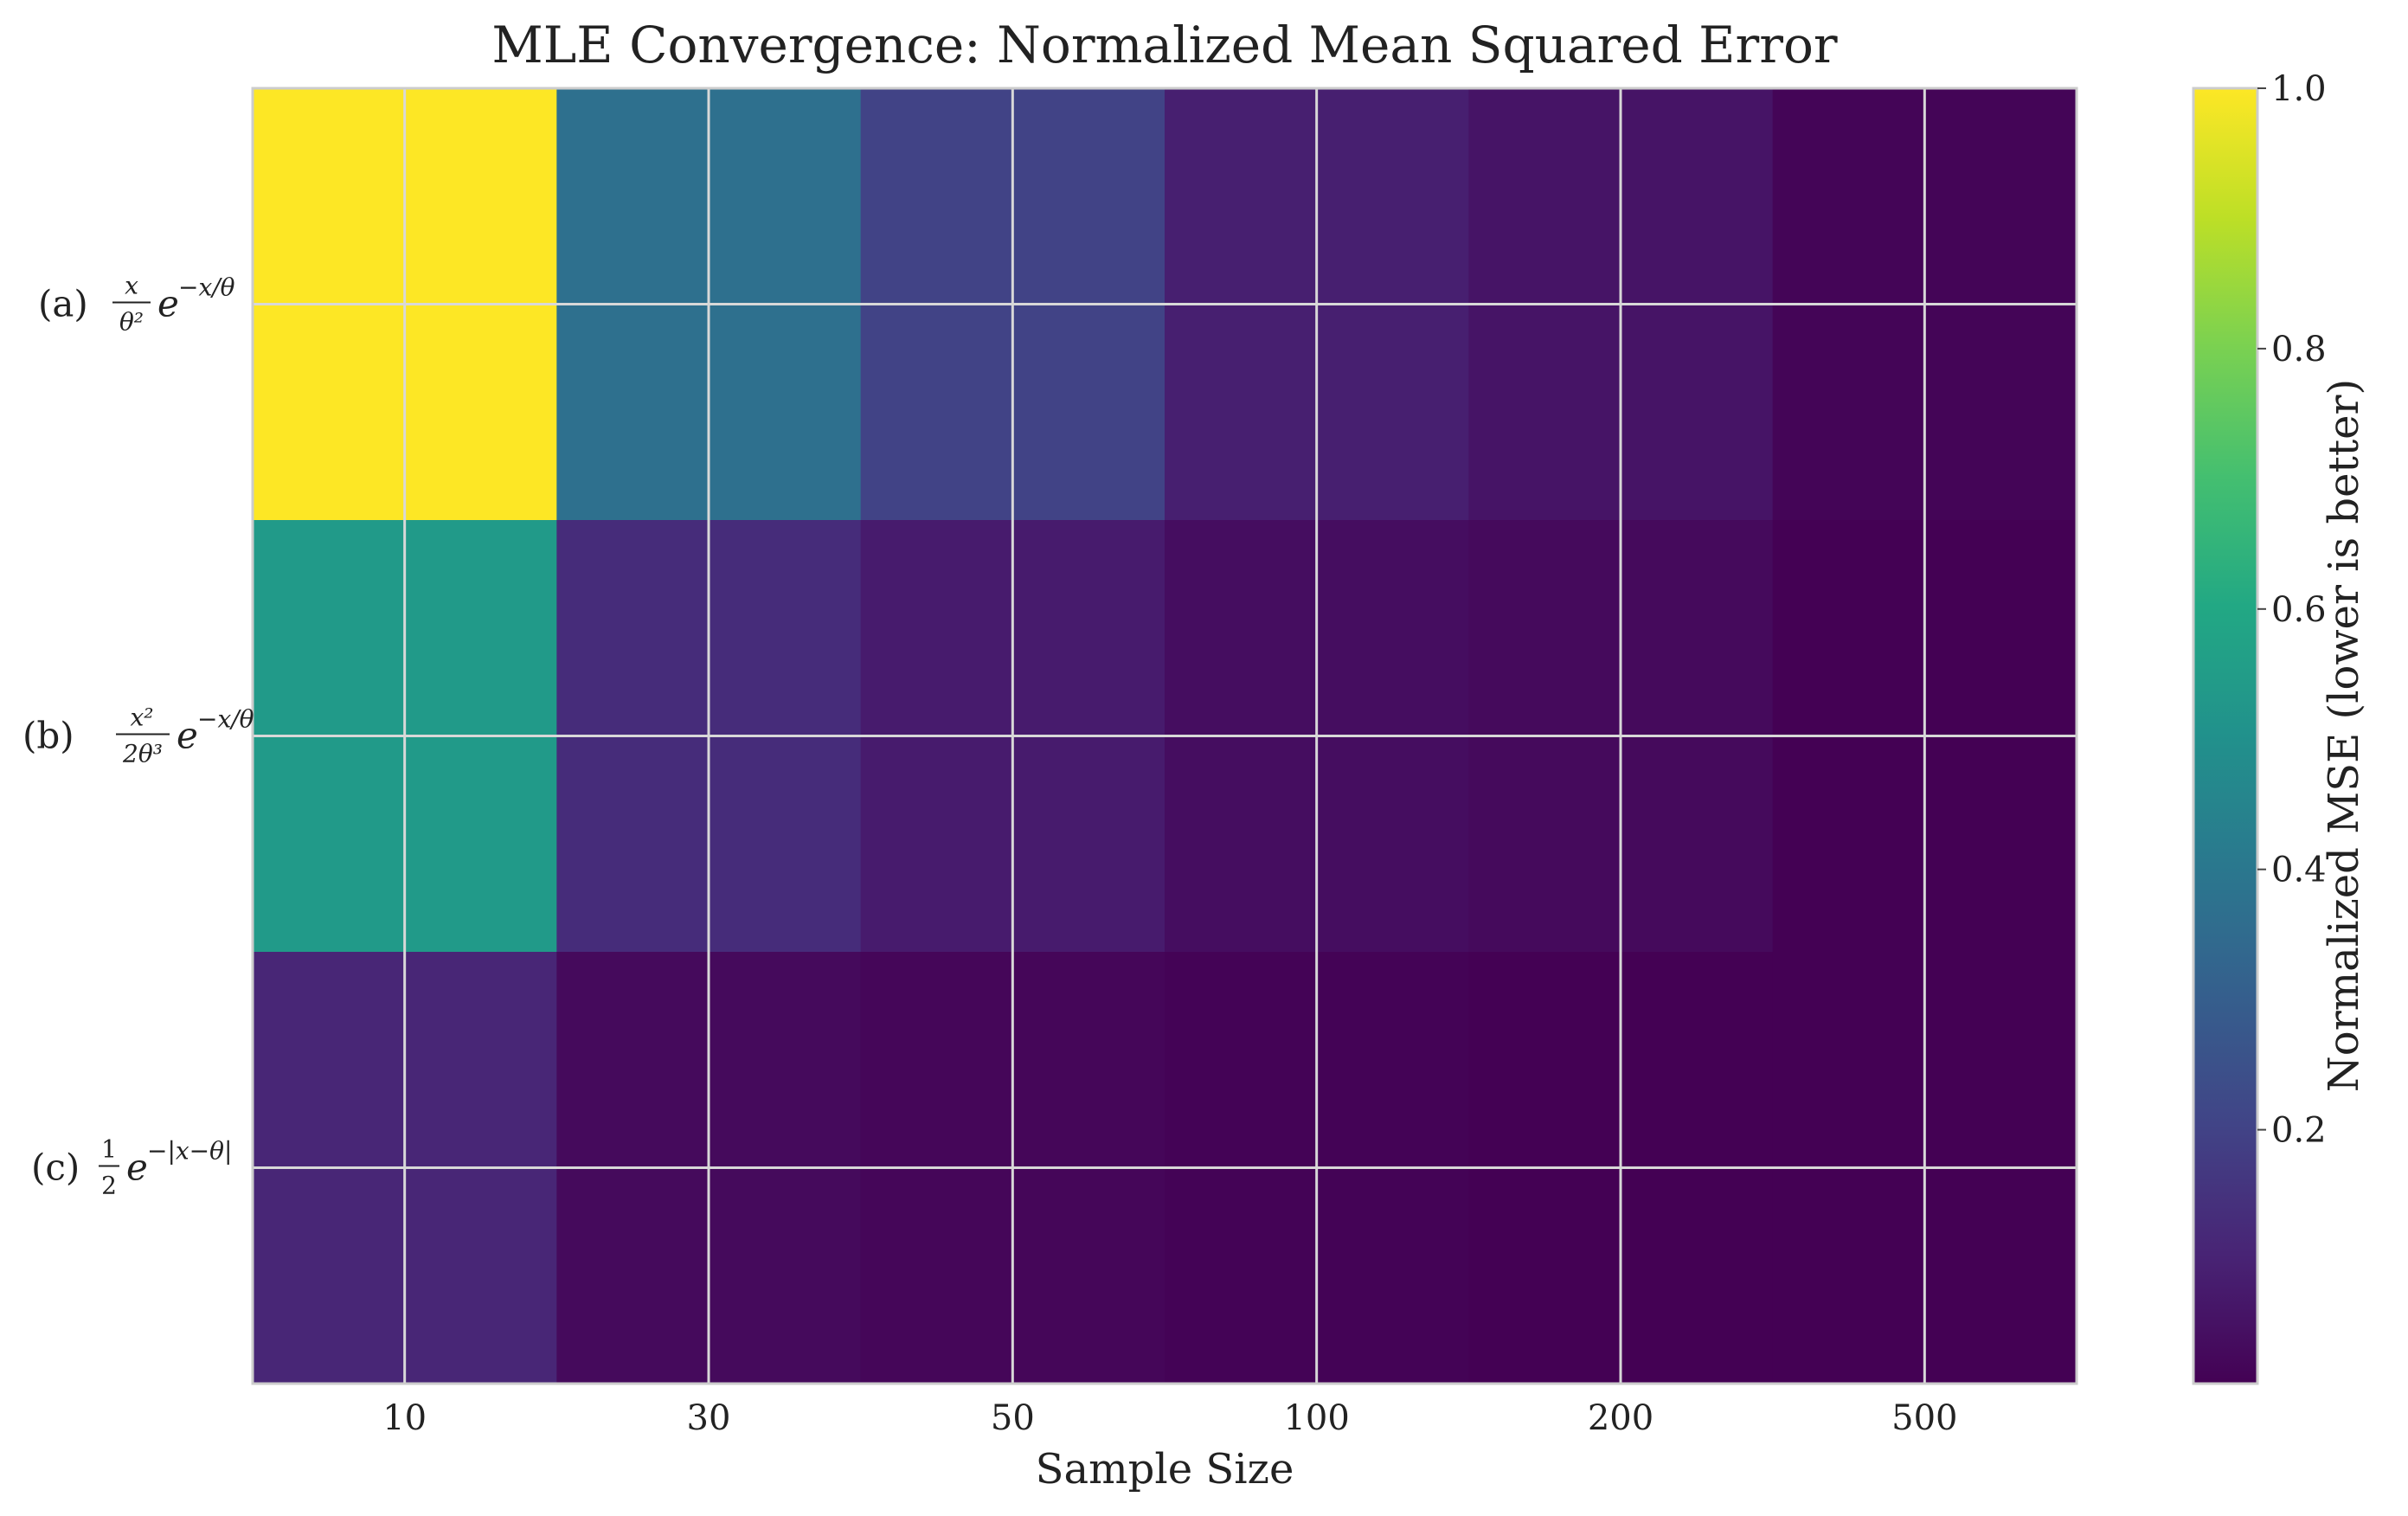 The image size is (2408, 1516). I want to click on row-label-prefix: (b), so click(48, 736).